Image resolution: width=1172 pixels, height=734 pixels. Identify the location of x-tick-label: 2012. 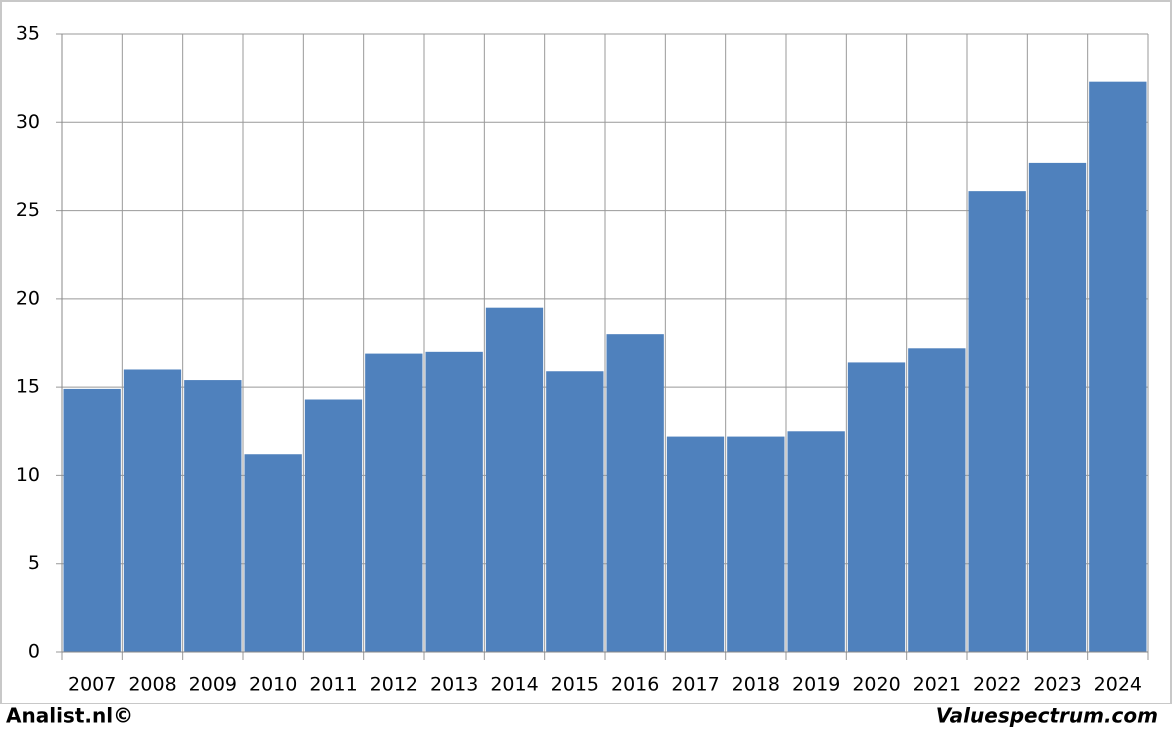
(394, 685).